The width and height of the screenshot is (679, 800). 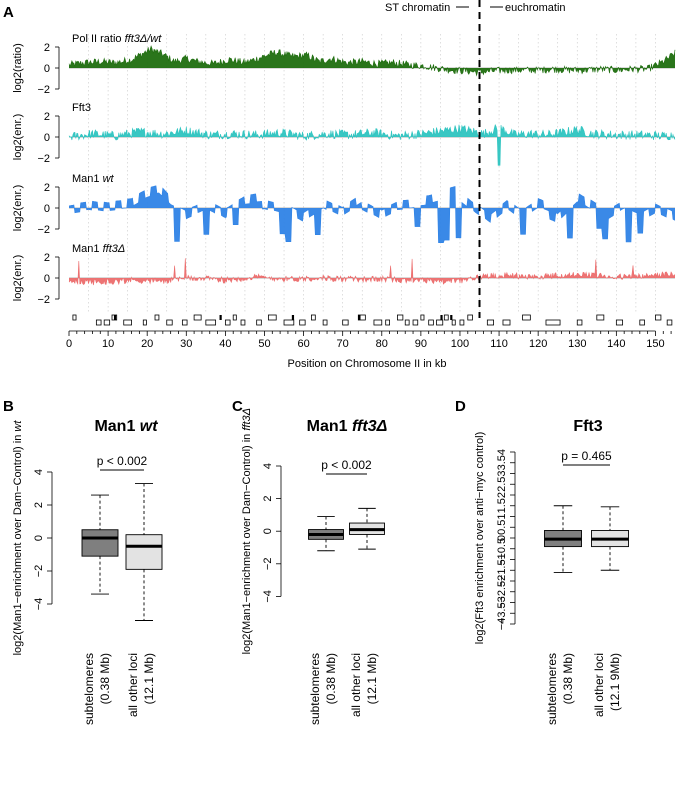 I want to click on y-tick-label: 2.5, so click(x=502, y=484).